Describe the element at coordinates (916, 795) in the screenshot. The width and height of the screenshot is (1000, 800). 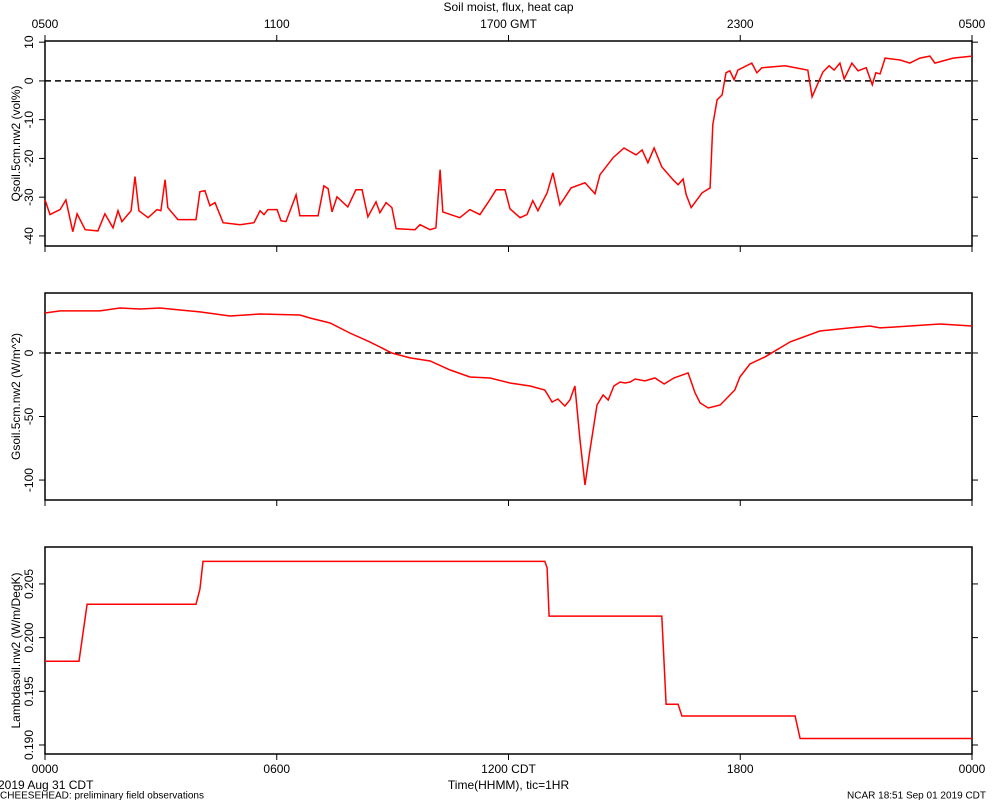
I see `footer-stamp: NCAR 18:51 Sep 01 2019 CDT` at that location.